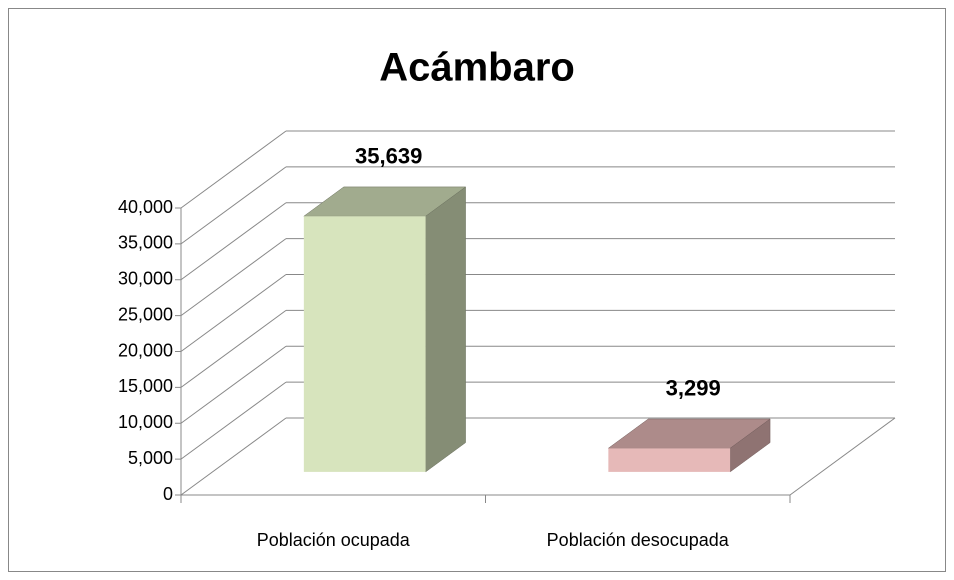 The height and width of the screenshot is (580, 954). Describe the element at coordinates (145, 279) in the screenshot. I see `y-tick-label: 30,000` at that location.